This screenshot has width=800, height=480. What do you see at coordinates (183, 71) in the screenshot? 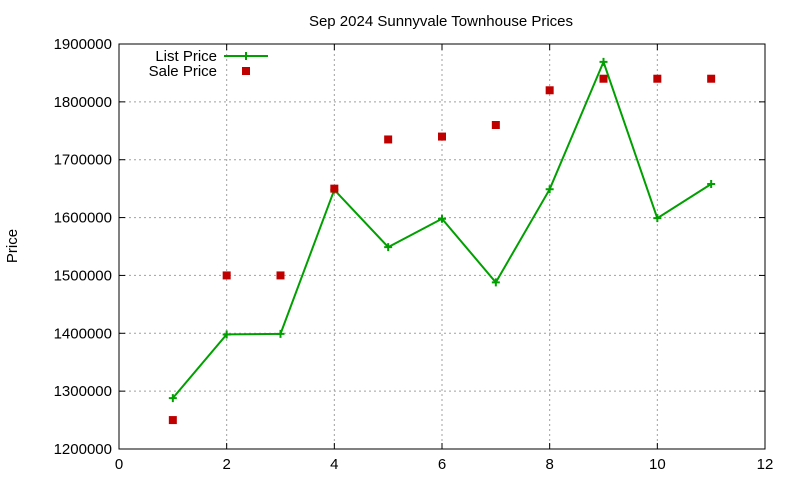
I see `legend-label-sale-price: Sale Price` at bounding box center [183, 71].